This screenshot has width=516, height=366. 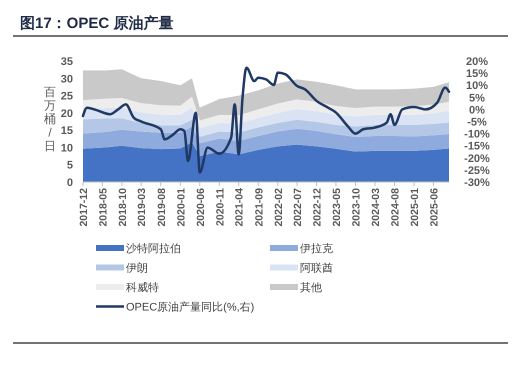 What do you see at coordinates (66, 131) in the screenshot?
I see `y-tick-label: 15` at bounding box center [66, 131].